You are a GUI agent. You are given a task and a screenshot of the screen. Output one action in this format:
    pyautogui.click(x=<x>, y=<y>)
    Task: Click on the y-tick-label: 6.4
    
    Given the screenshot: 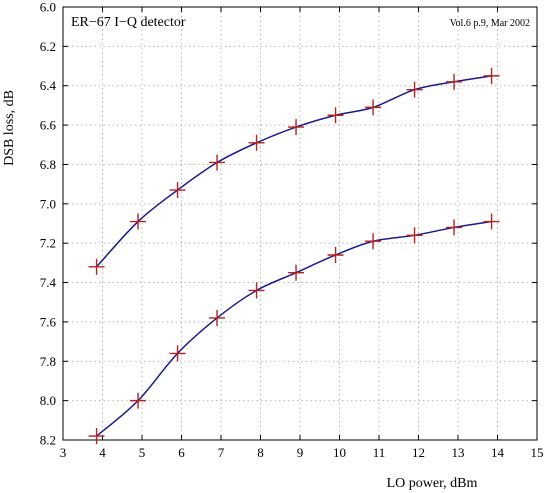 What is the action you would take?
    pyautogui.click(x=48, y=85)
    